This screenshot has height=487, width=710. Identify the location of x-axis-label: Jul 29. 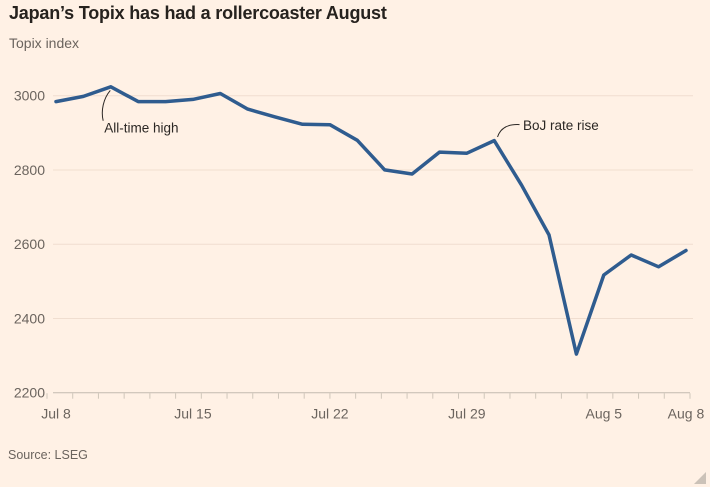
(467, 414).